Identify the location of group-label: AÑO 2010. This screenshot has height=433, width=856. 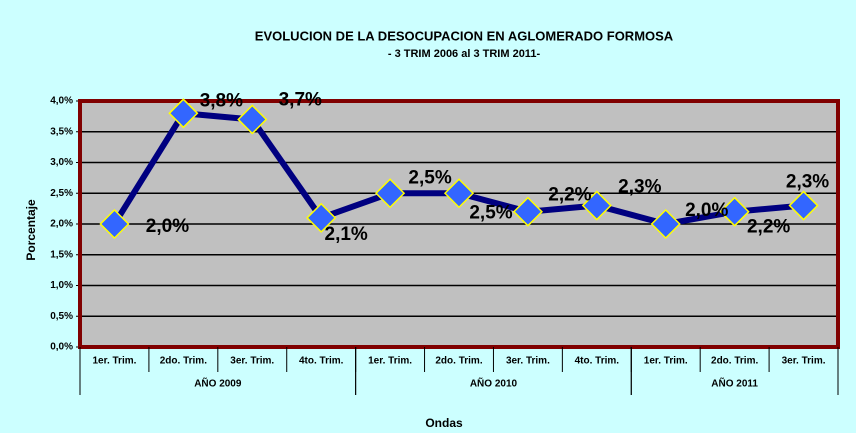
(494, 383).